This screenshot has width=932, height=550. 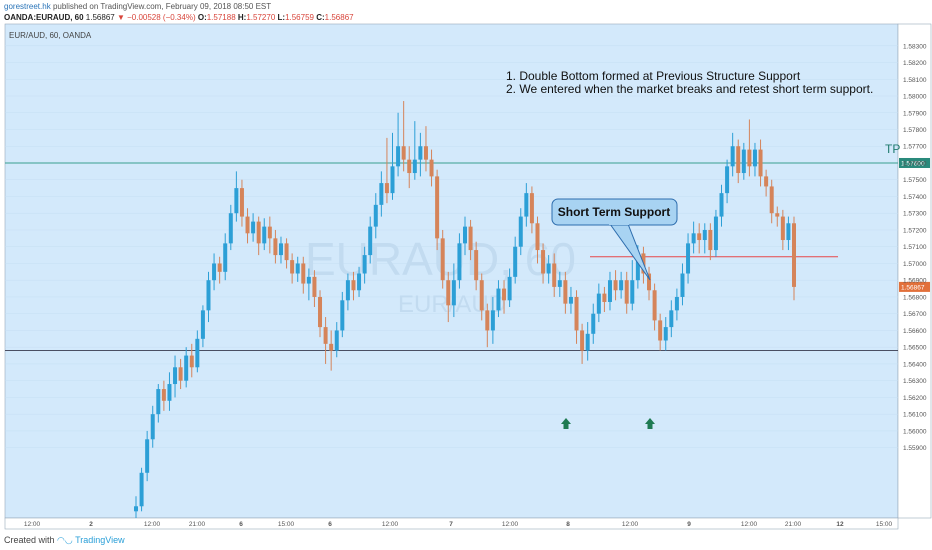 What do you see at coordinates (915, 180) in the screenshot?
I see `y-tick-label: 1.57500` at bounding box center [915, 180].